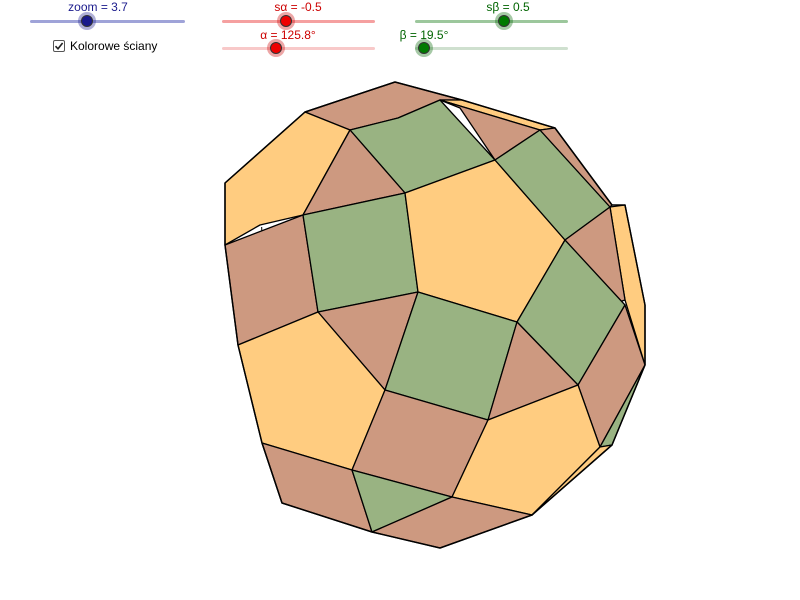 The image size is (800, 600). I want to click on s-alpha-label: sα = -0.5, so click(298, 7).